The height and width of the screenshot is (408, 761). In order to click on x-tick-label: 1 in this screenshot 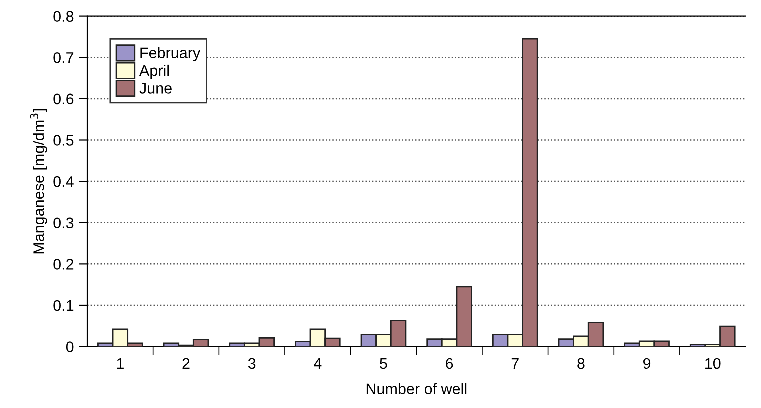, I will do `click(120, 363)`.